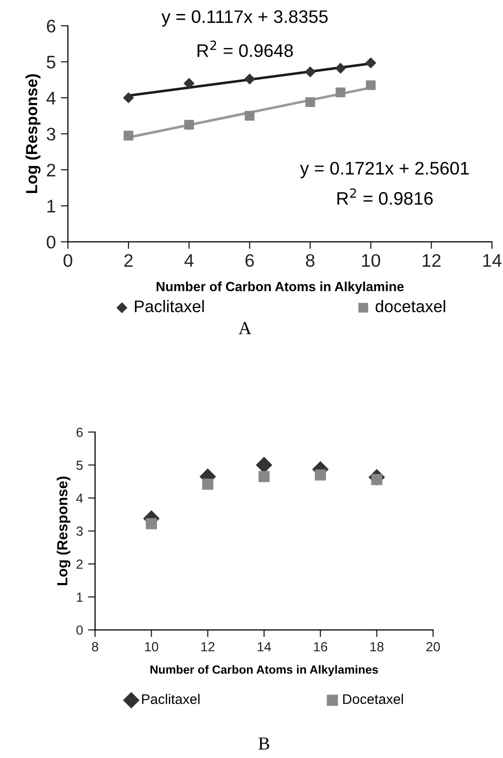 The image size is (503, 758). I want to click on annotation: y = 0.1721x + 2.5601, so click(384, 170).